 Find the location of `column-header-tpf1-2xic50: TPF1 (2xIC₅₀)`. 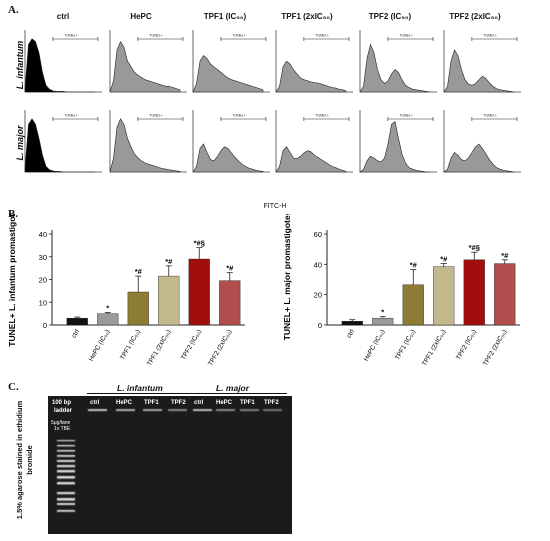

column-header-tpf1-2xic50: TPF1 (2xIC₅₀) is located at coordinates (307, 16).